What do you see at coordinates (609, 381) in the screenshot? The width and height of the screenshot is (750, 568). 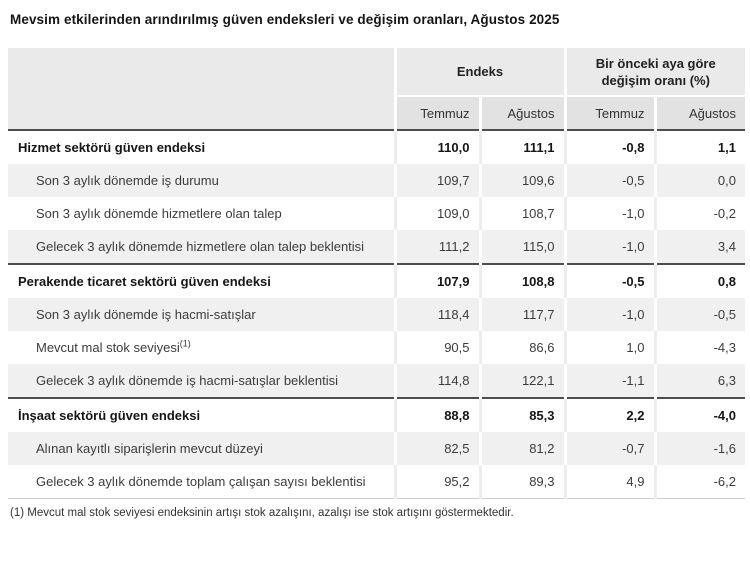 I see `cell-value: -1,1` at bounding box center [609, 381].